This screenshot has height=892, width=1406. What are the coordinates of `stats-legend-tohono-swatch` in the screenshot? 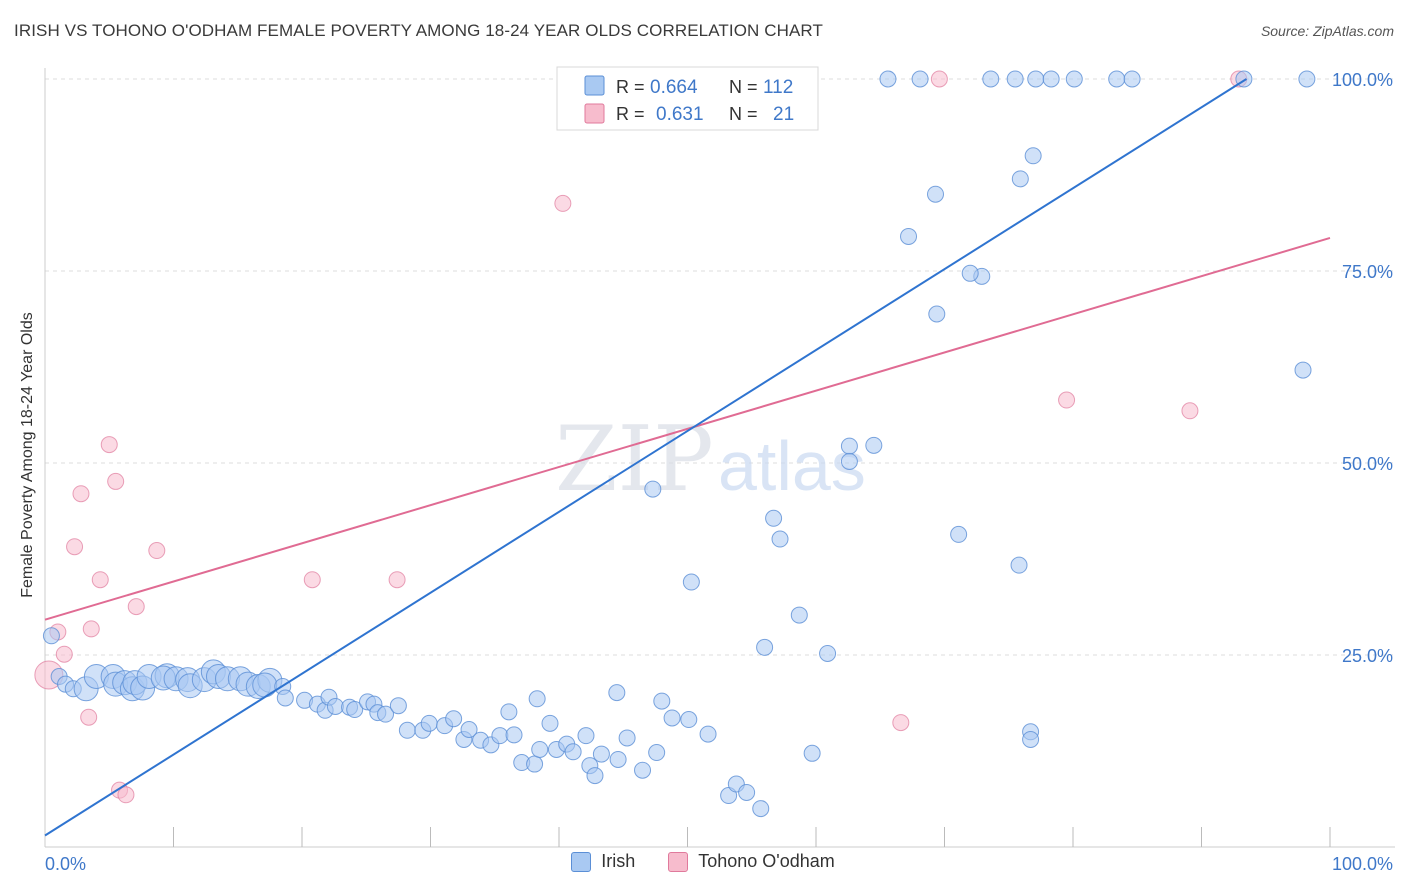 It's located at (594, 113).